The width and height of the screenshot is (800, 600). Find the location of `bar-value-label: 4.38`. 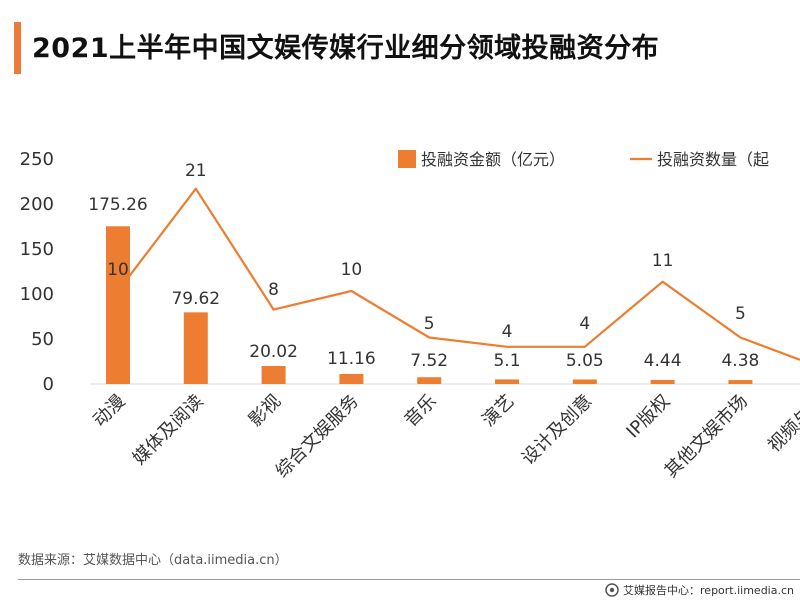

bar-value-label: 4.38 is located at coordinates (740, 361).